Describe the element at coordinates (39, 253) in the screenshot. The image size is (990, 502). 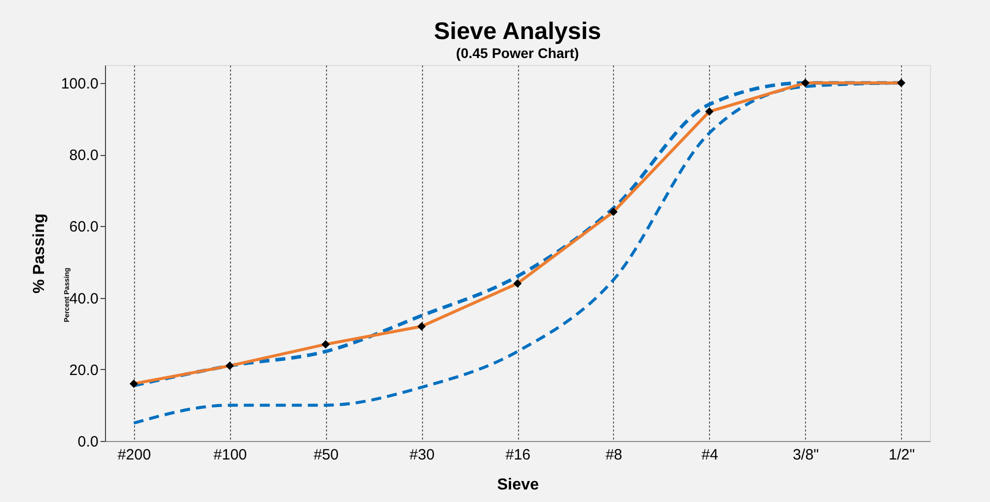
I see `y-axis-title: % Passing` at that location.